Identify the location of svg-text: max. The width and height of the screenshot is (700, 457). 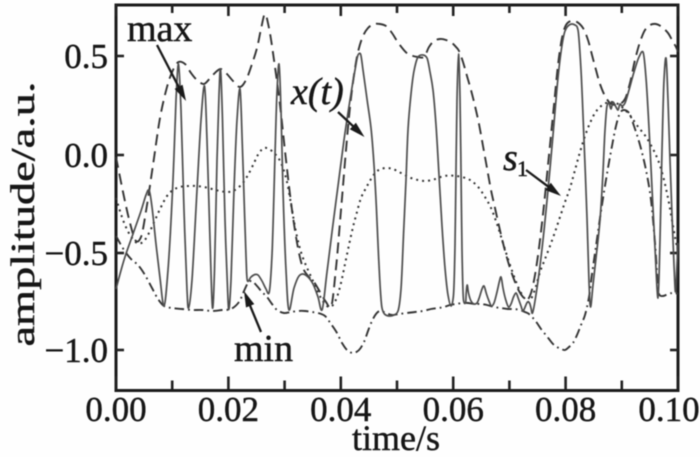
(159, 29).